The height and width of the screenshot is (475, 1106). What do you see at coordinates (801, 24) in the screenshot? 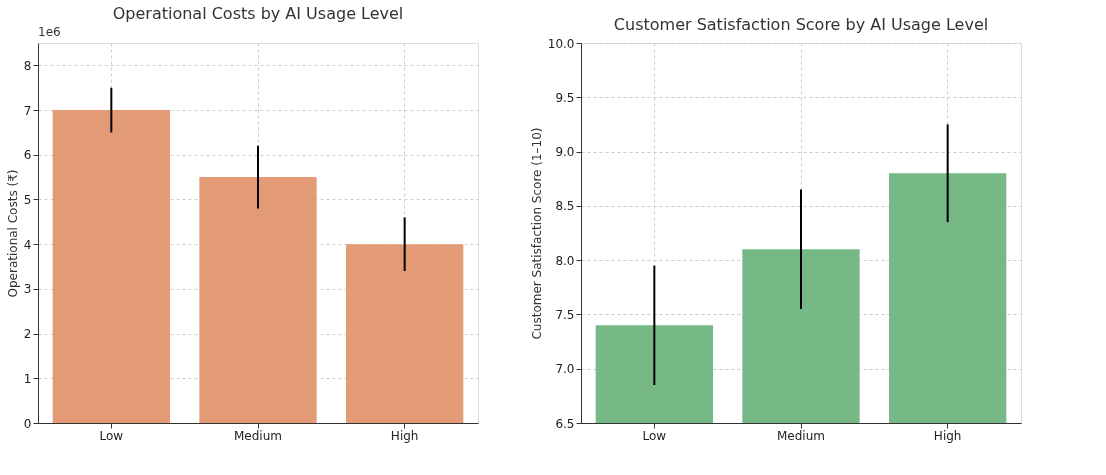
I see `chart-title: Customer Satisfaction Score by AI Usage Level` at bounding box center [801, 24].